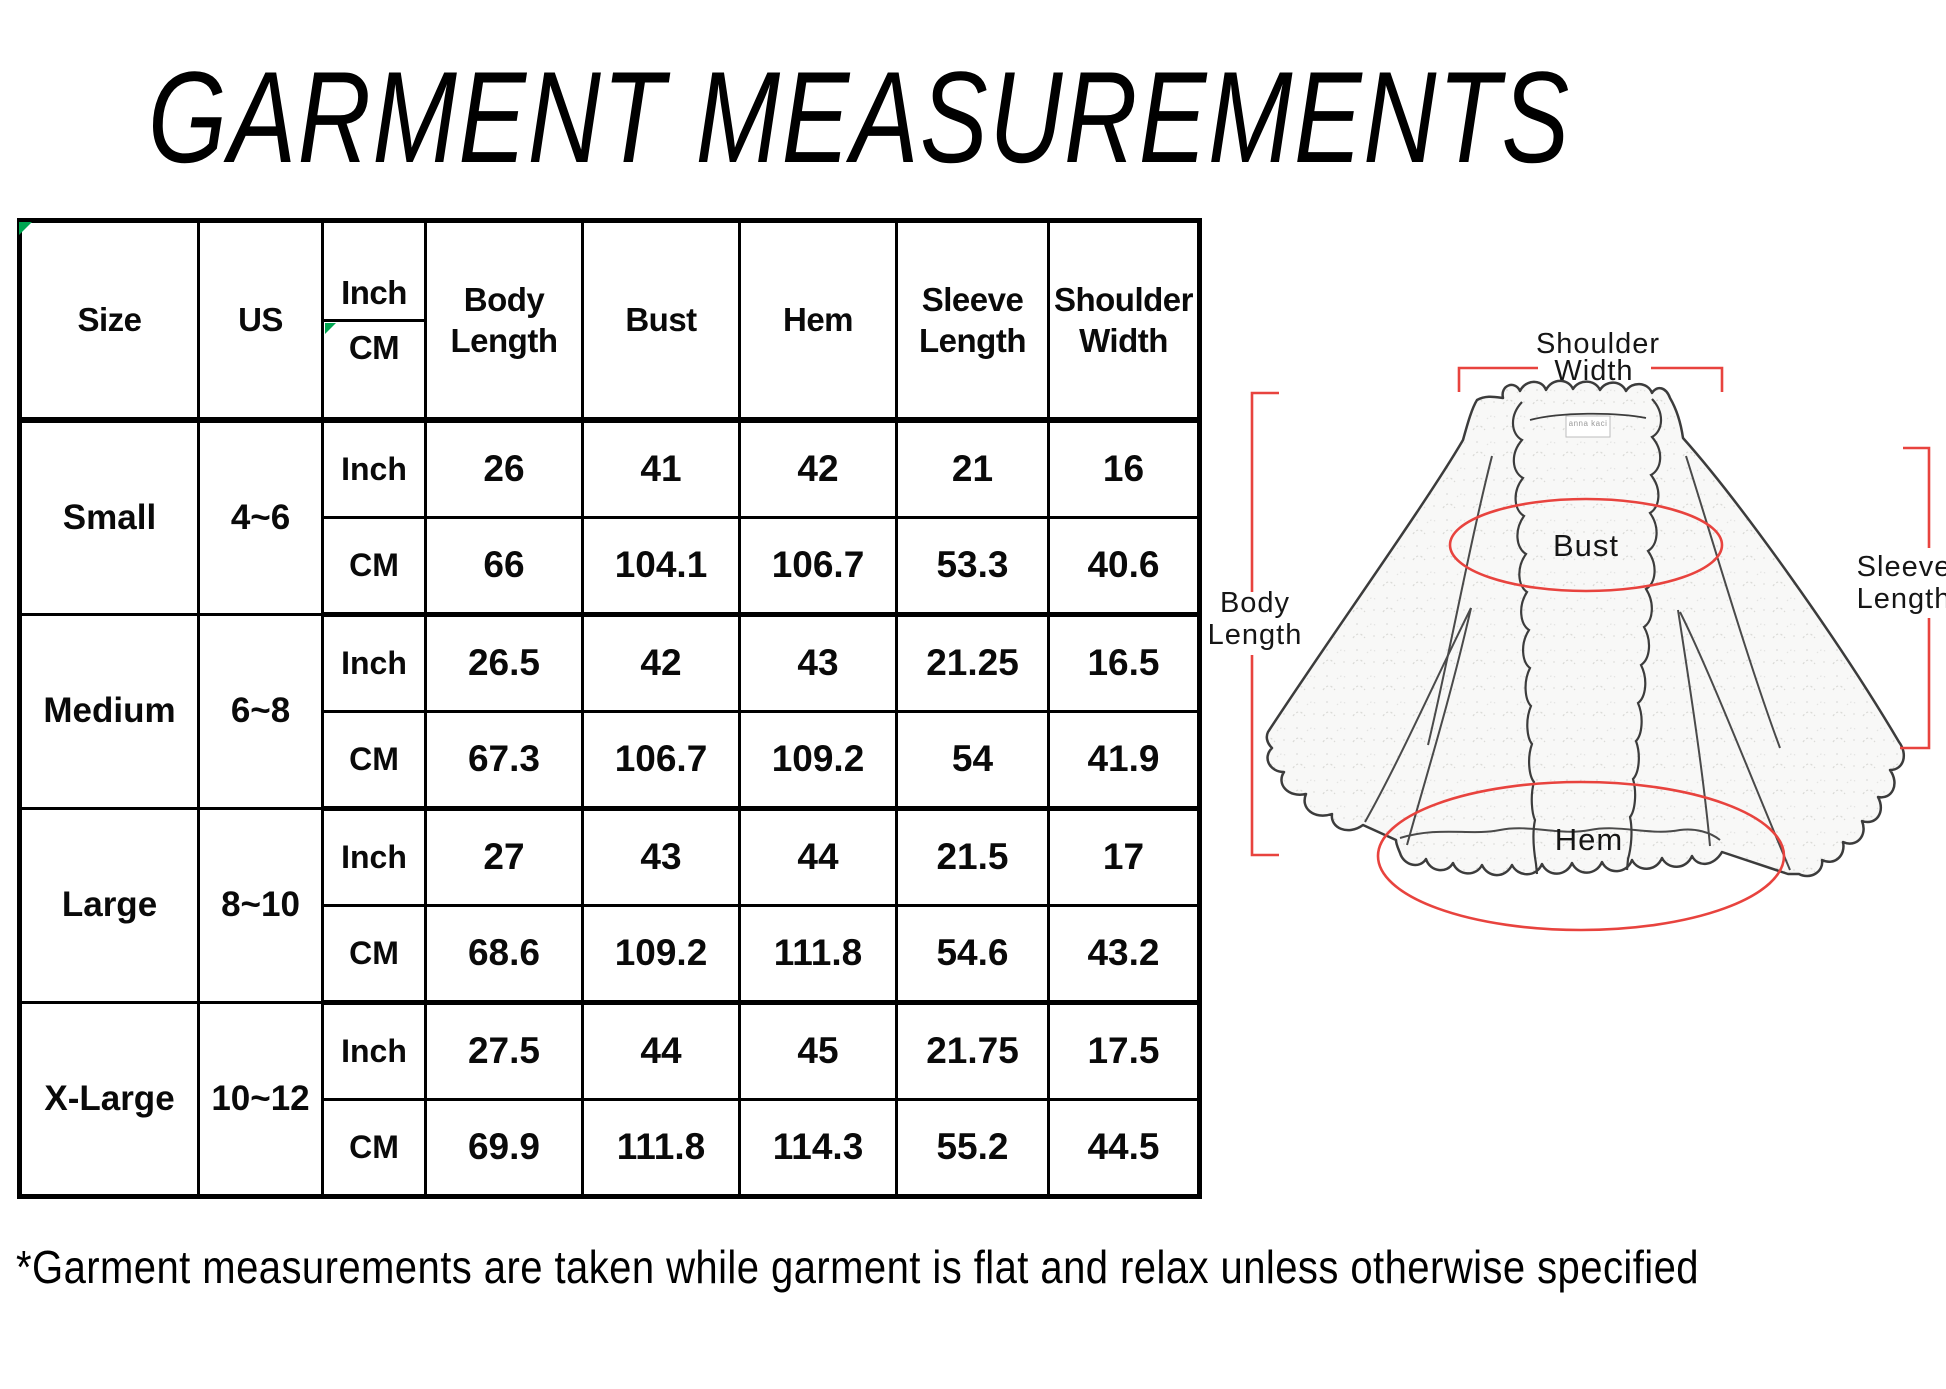 This screenshot has height=1389, width=1946. What do you see at coordinates (109, 905) in the screenshot?
I see `size-cell: Large` at bounding box center [109, 905].